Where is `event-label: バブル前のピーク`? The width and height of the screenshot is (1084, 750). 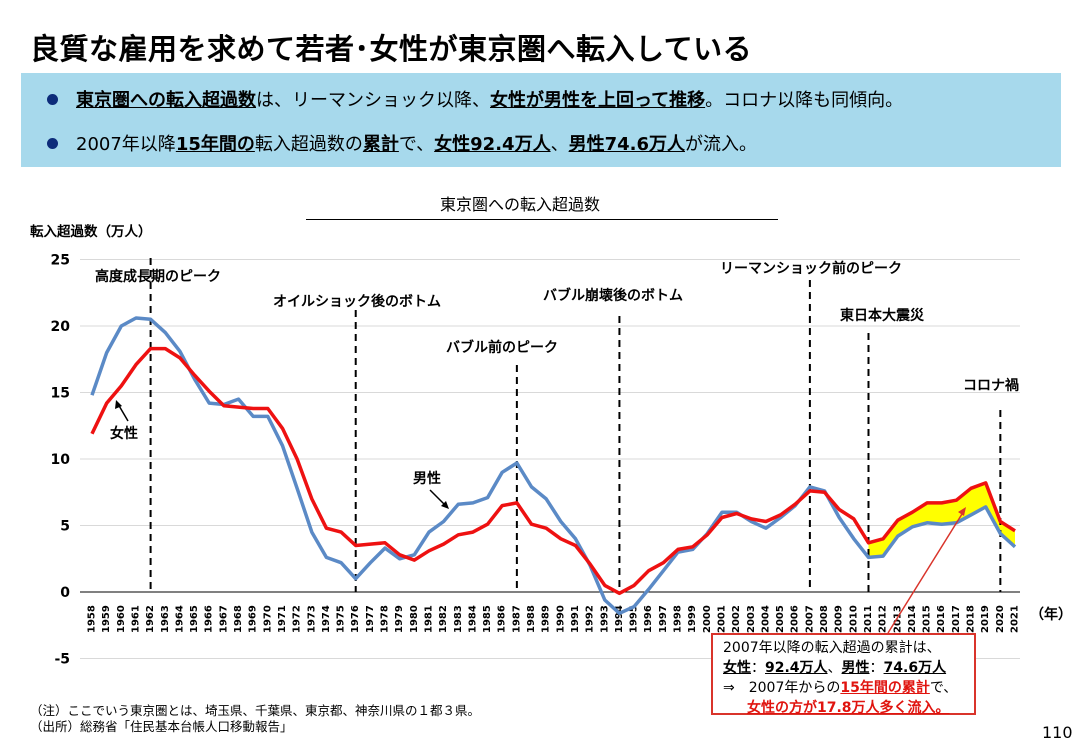
event-label: バブル前のピーク is located at coordinates (502, 347).